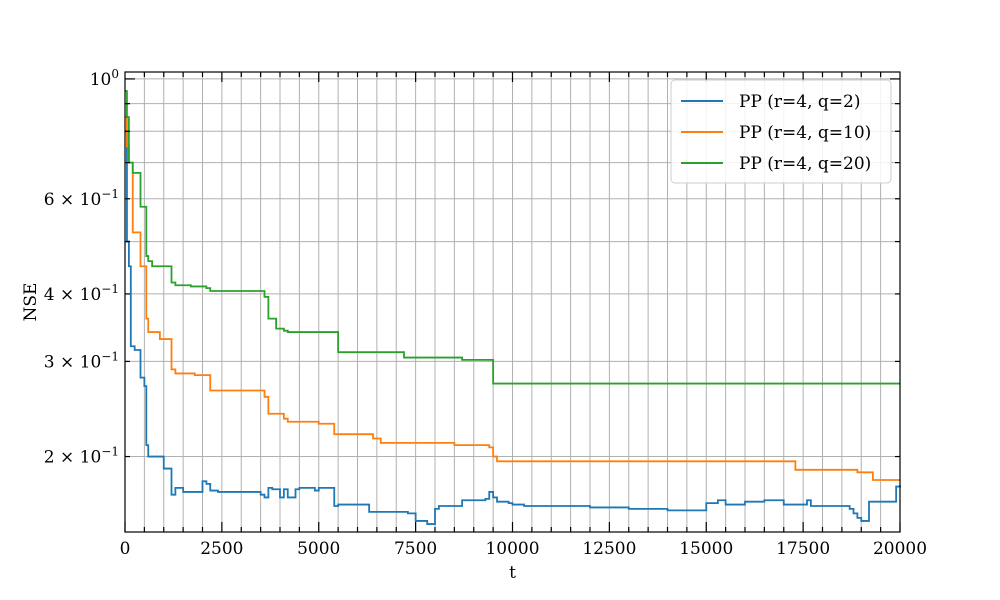 The height and width of the screenshot is (600, 1000). Describe the element at coordinates (81, 198) in the screenshot. I see `y-tick-label: 6 × 10⁻¹` at that location.